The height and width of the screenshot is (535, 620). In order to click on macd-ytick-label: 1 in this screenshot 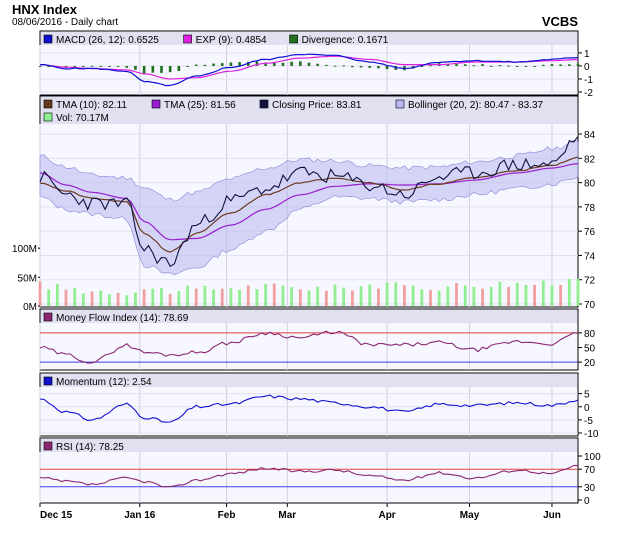, I will do `click(587, 54)`.